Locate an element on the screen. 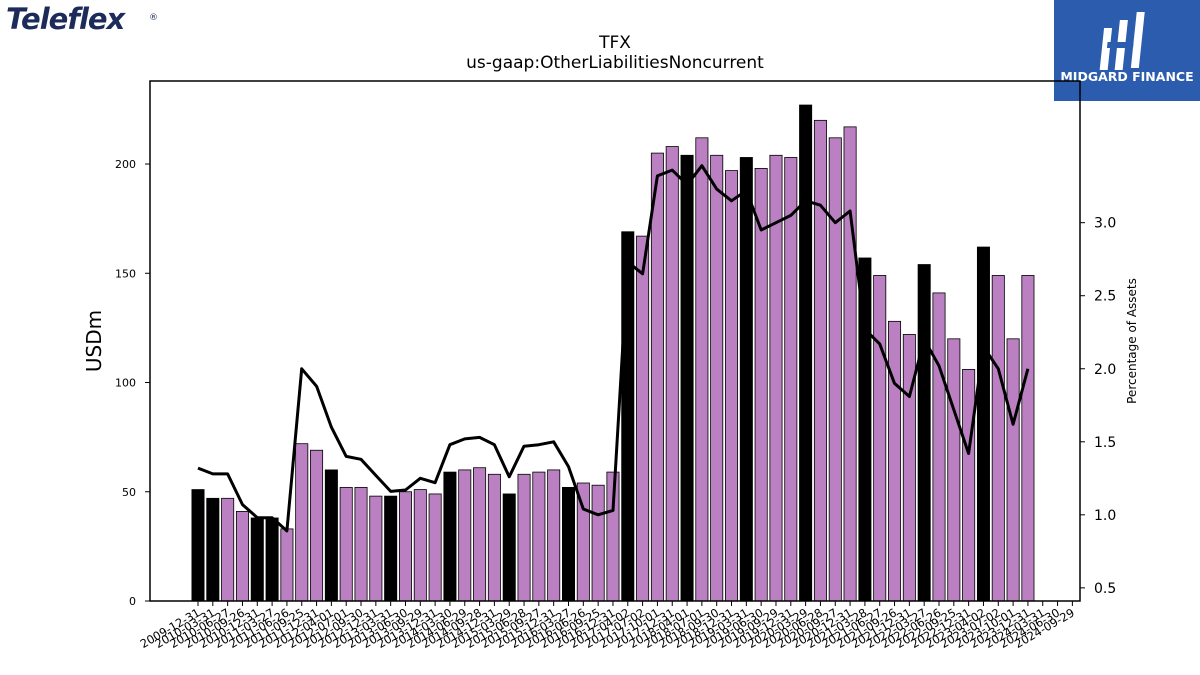 The height and width of the screenshot is (675, 1200). y-tick-label: 100 is located at coordinates (125, 383).